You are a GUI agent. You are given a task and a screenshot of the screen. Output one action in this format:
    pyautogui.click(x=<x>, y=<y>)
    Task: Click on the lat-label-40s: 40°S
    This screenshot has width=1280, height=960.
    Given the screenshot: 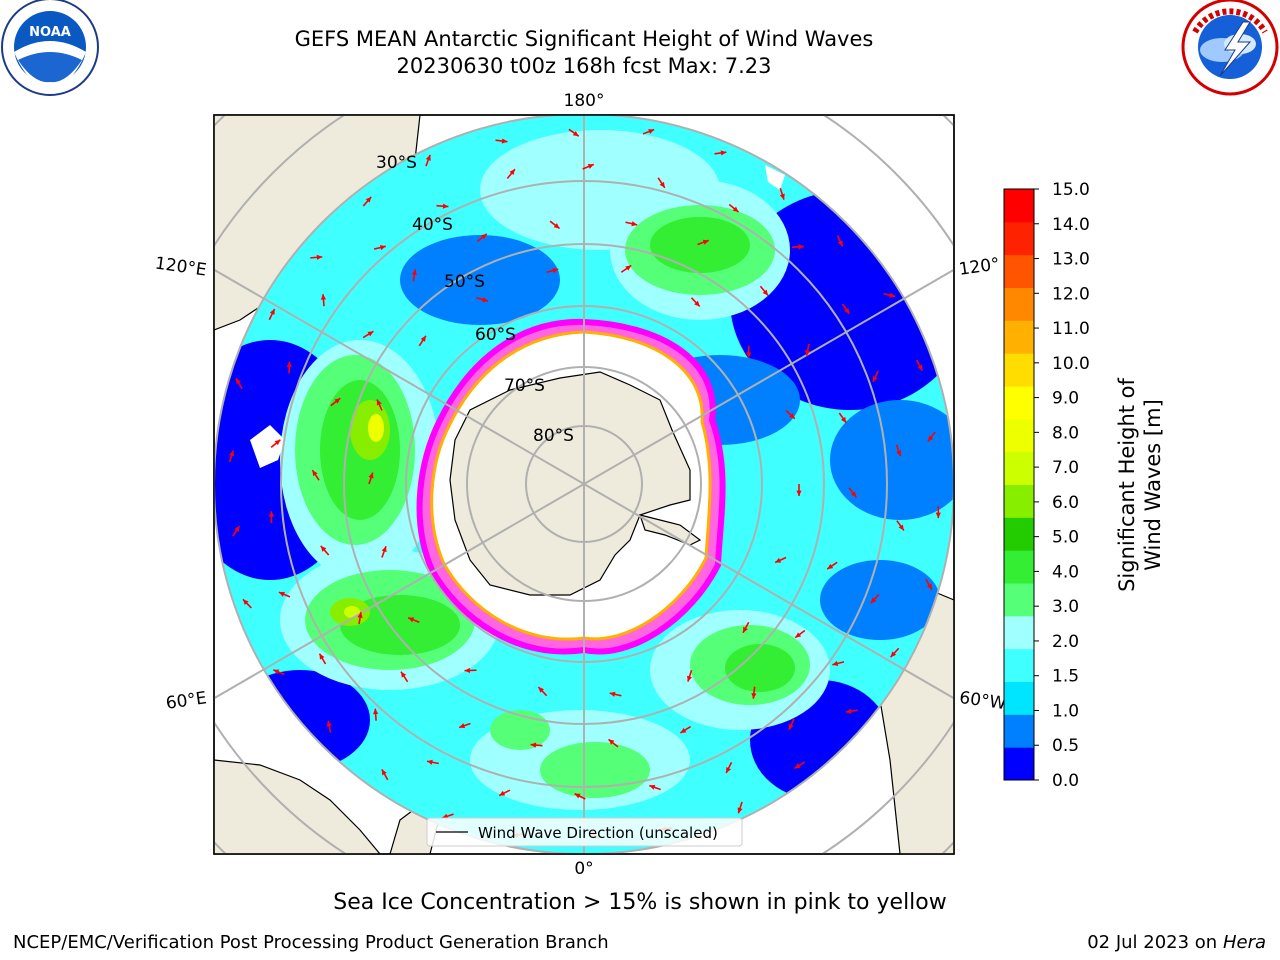 What is the action you would take?
    pyautogui.click(x=432, y=225)
    